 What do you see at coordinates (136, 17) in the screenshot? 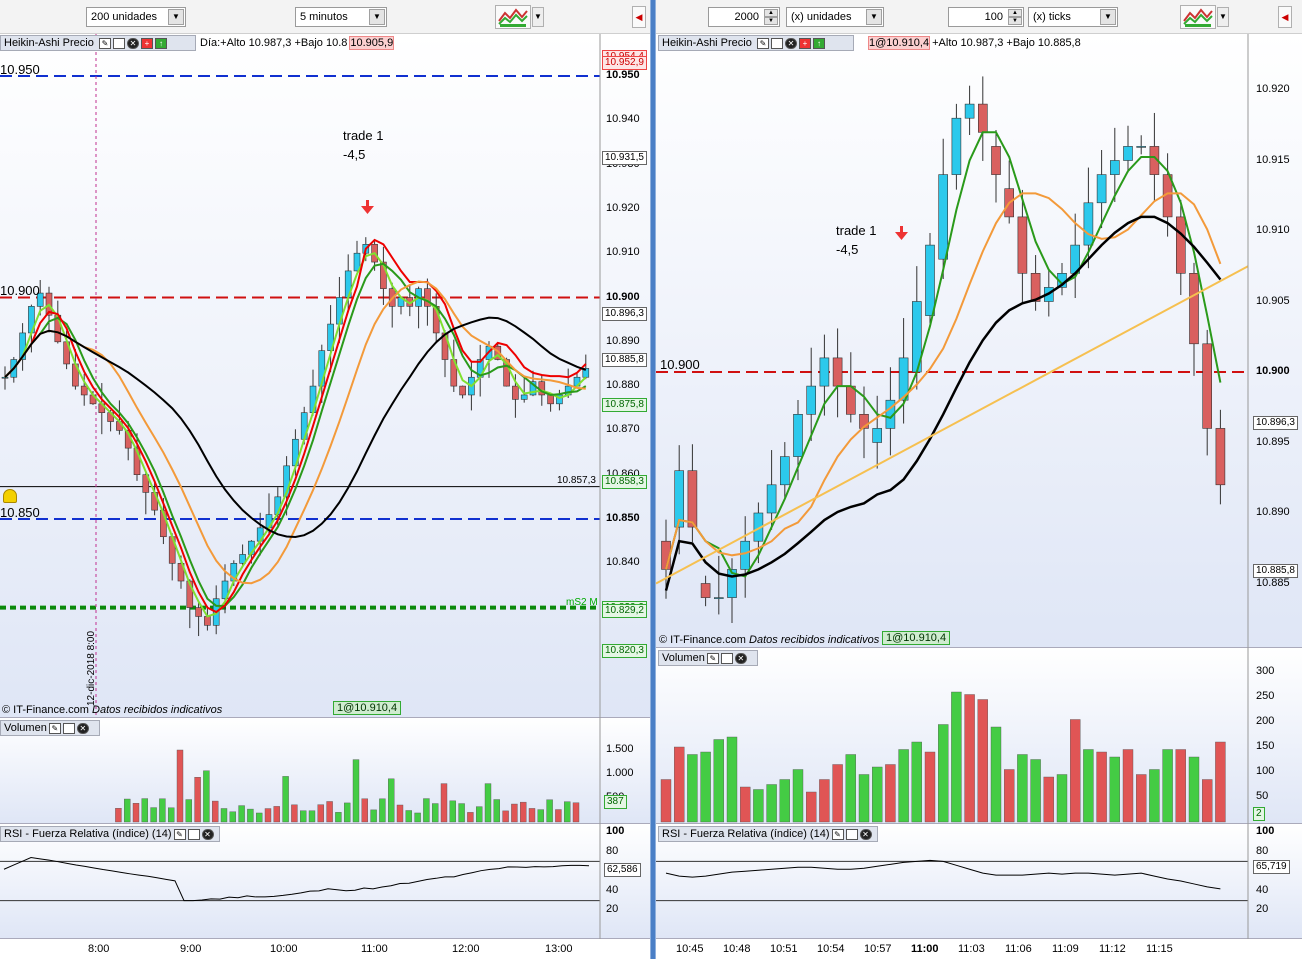
I see `units-select: 200 unidades ▼` at bounding box center [136, 17].